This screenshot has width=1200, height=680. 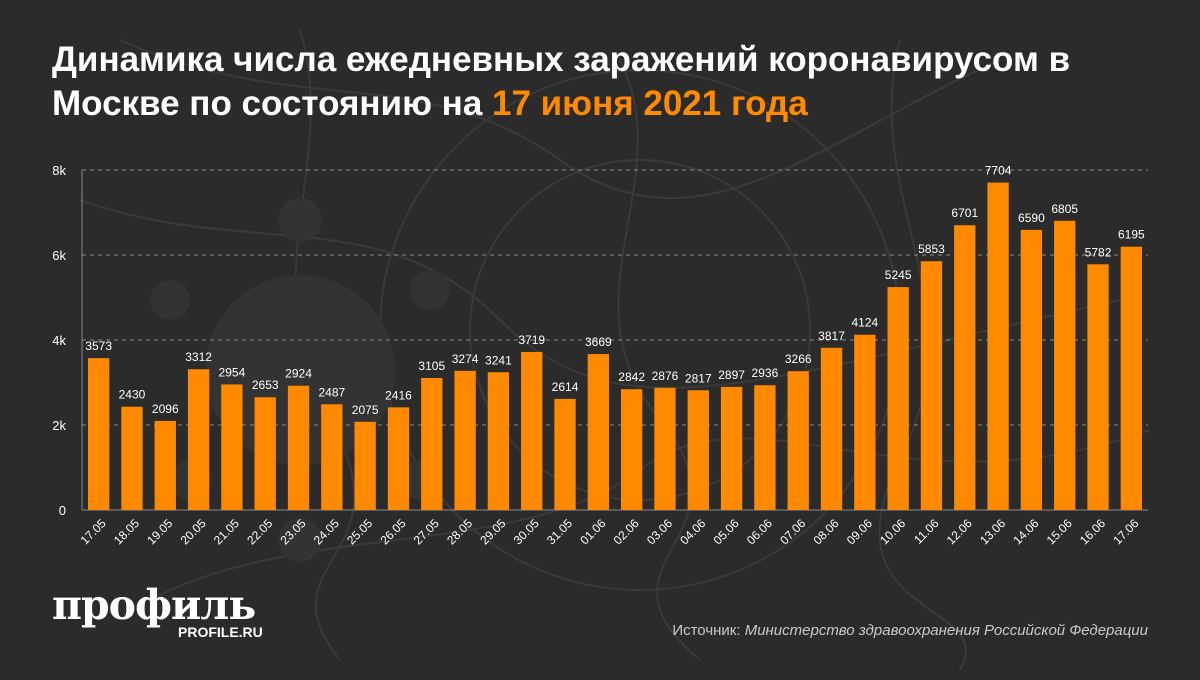 What do you see at coordinates (1092, 531) in the screenshot?
I see `x-tick-label: 16.06` at bounding box center [1092, 531].